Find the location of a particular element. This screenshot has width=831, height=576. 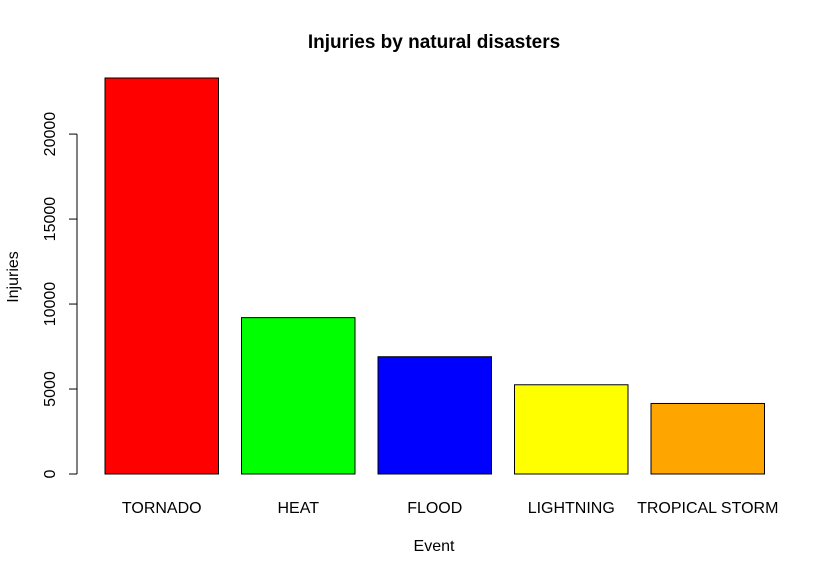

bar-lightning is located at coordinates (572, 429).